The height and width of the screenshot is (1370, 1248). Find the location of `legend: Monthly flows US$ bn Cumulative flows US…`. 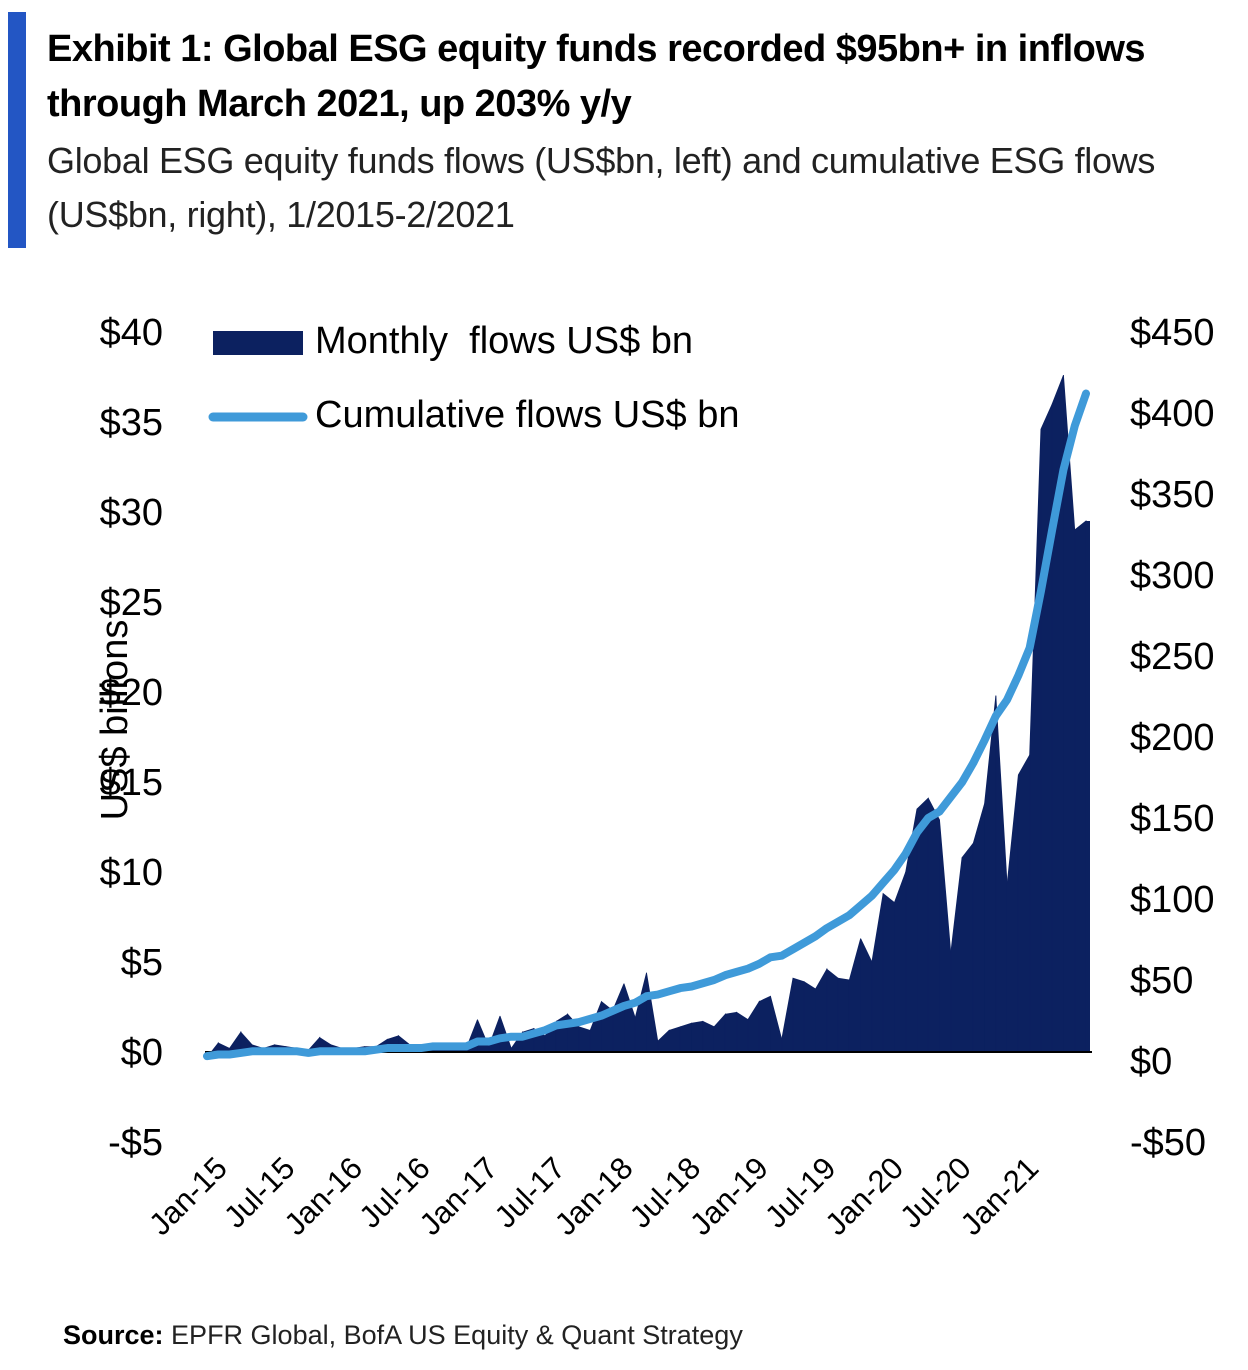

legend: Monthly flows US$ bn Cumulative flows US… is located at coordinates (474, 378).